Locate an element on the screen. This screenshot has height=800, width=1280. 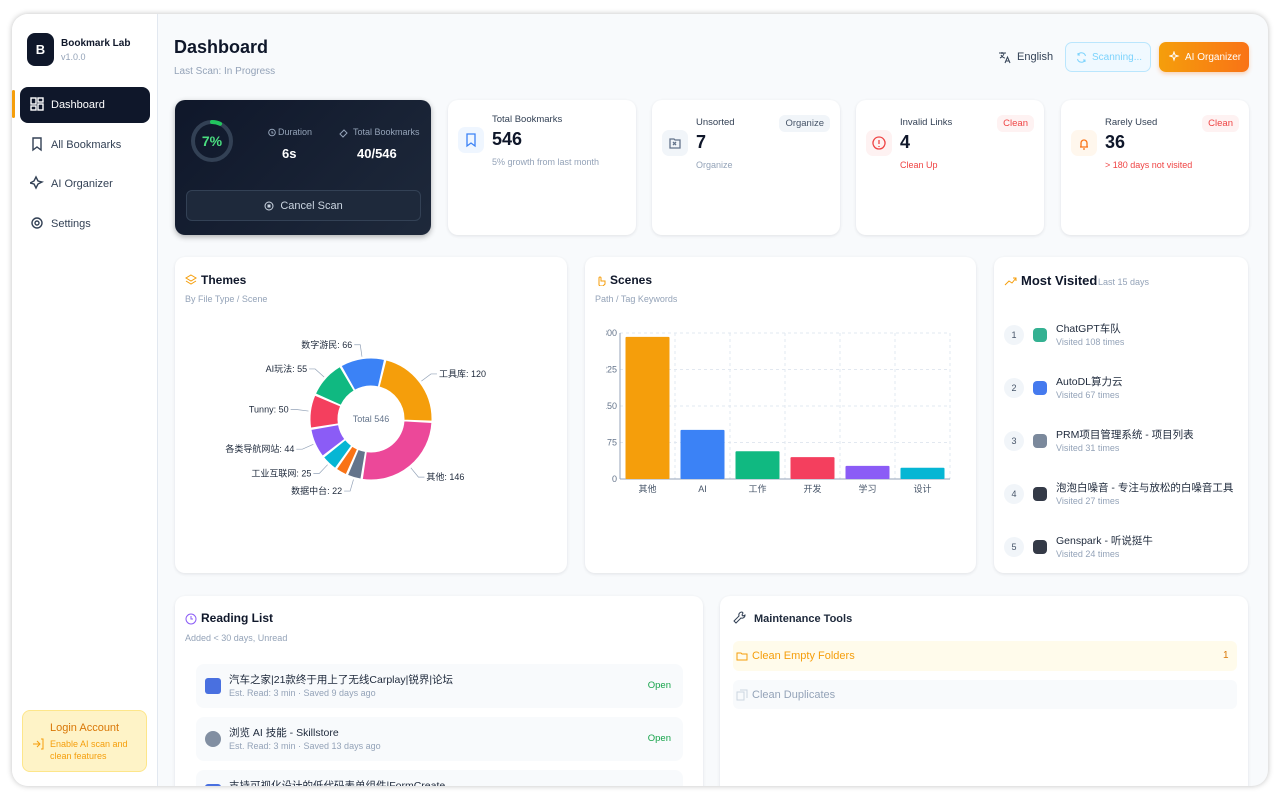
ai-organizer-button: AI Organizer is located at coordinates (1204, 57).